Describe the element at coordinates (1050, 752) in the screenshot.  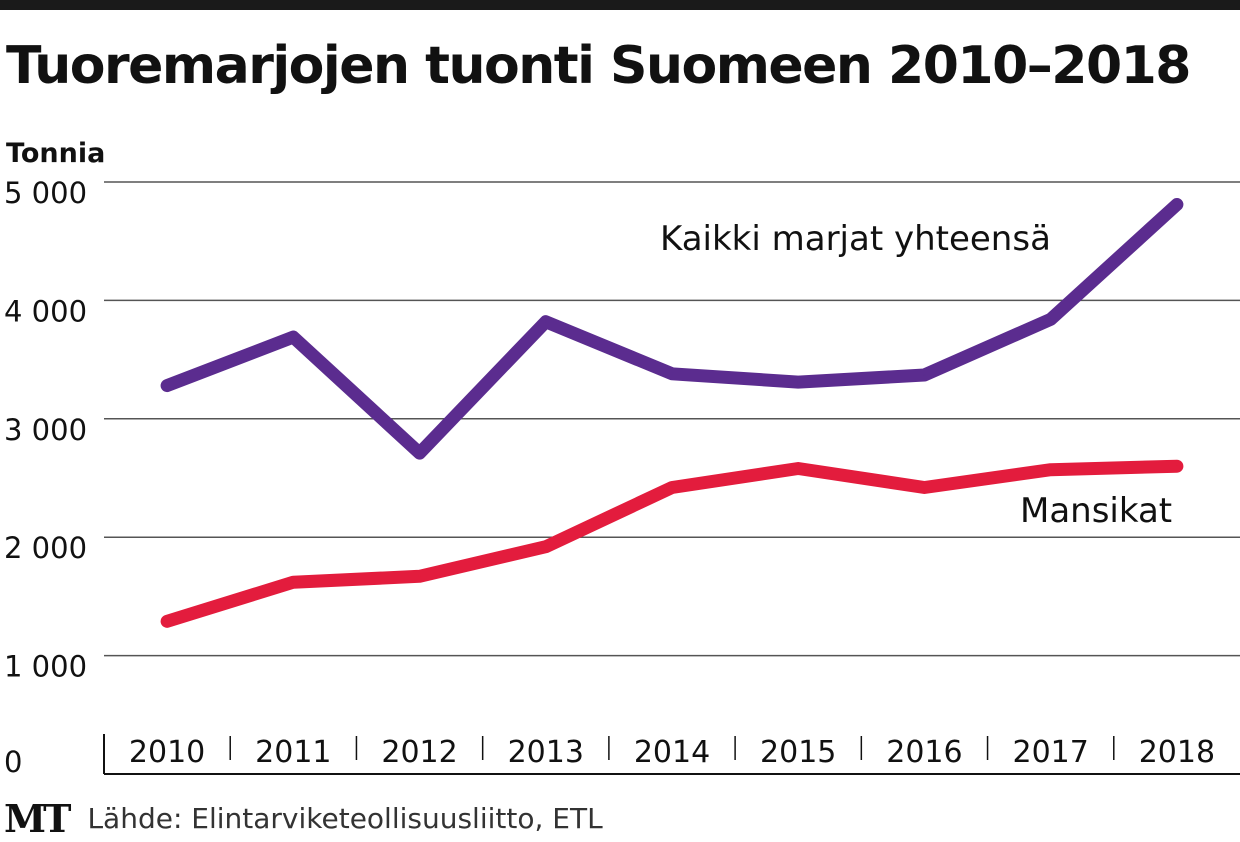
I see `x-tick-label: 2017` at that location.